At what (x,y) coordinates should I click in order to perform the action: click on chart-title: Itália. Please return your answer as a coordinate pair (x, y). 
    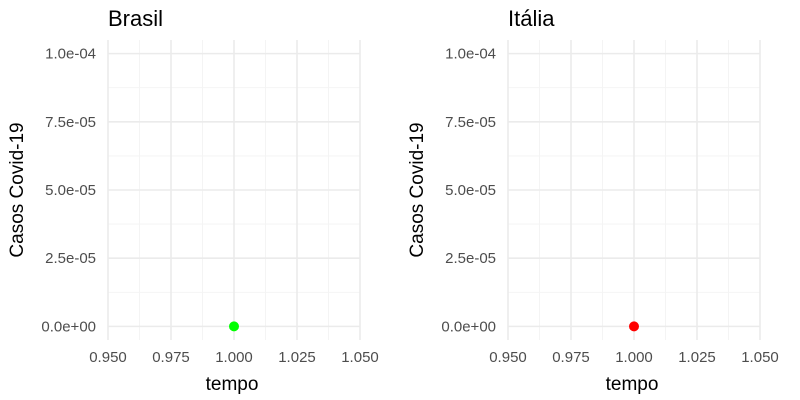
    Looking at the image, I should click on (531, 18).